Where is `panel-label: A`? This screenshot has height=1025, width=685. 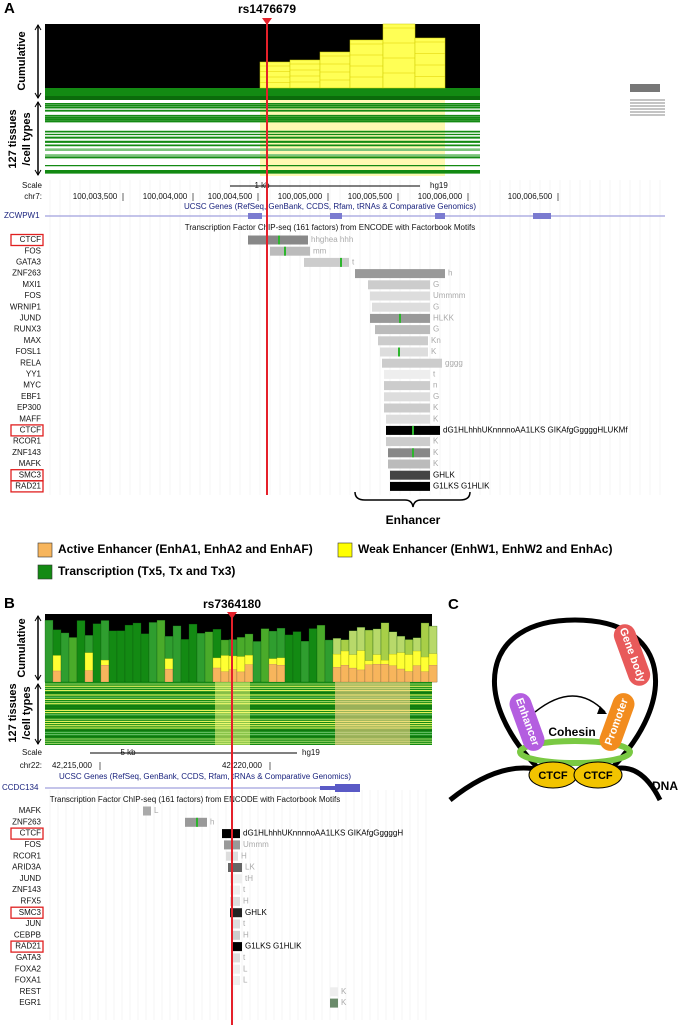 panel-label: A is located at coordinates (9, 8).